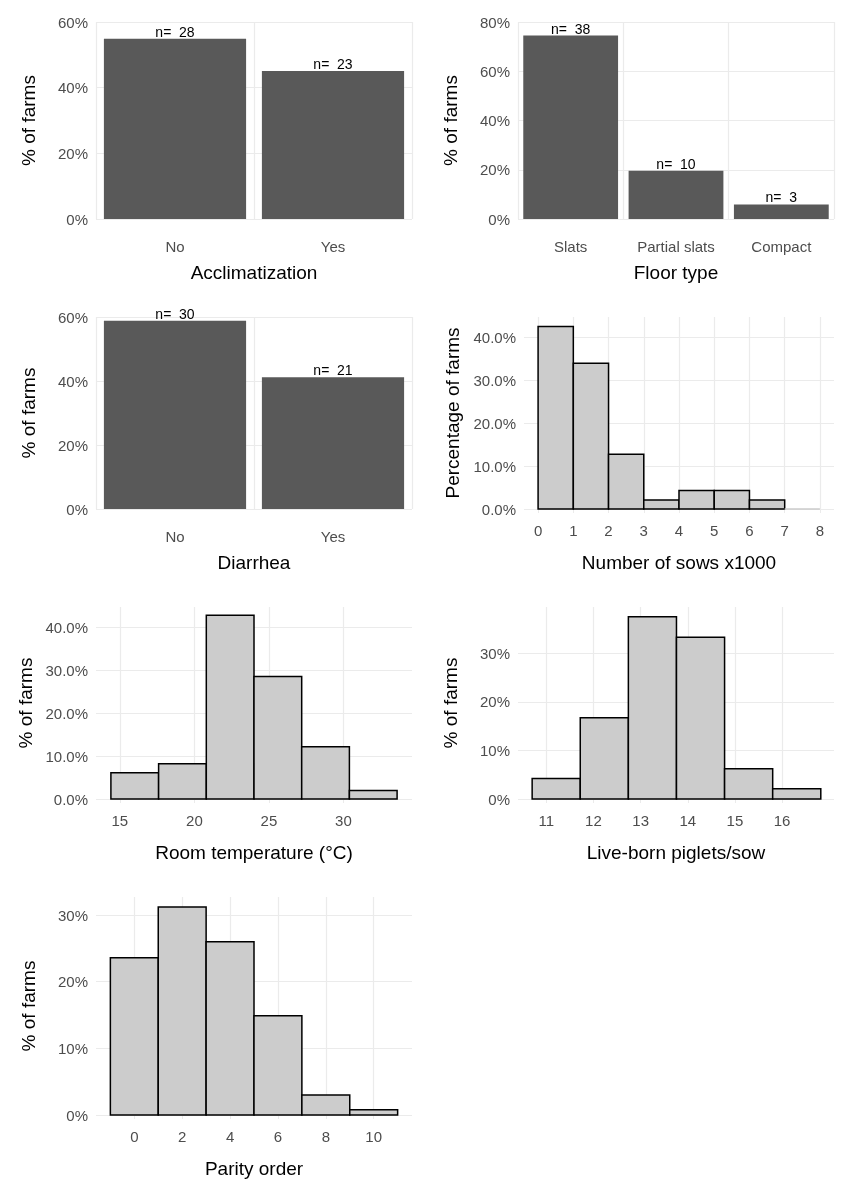 The image size is (844, 1195). What do you see at coordinates (269, 820) in the screenshot?
I see `x-tick-label: 25` at bounding box center [269, 820].